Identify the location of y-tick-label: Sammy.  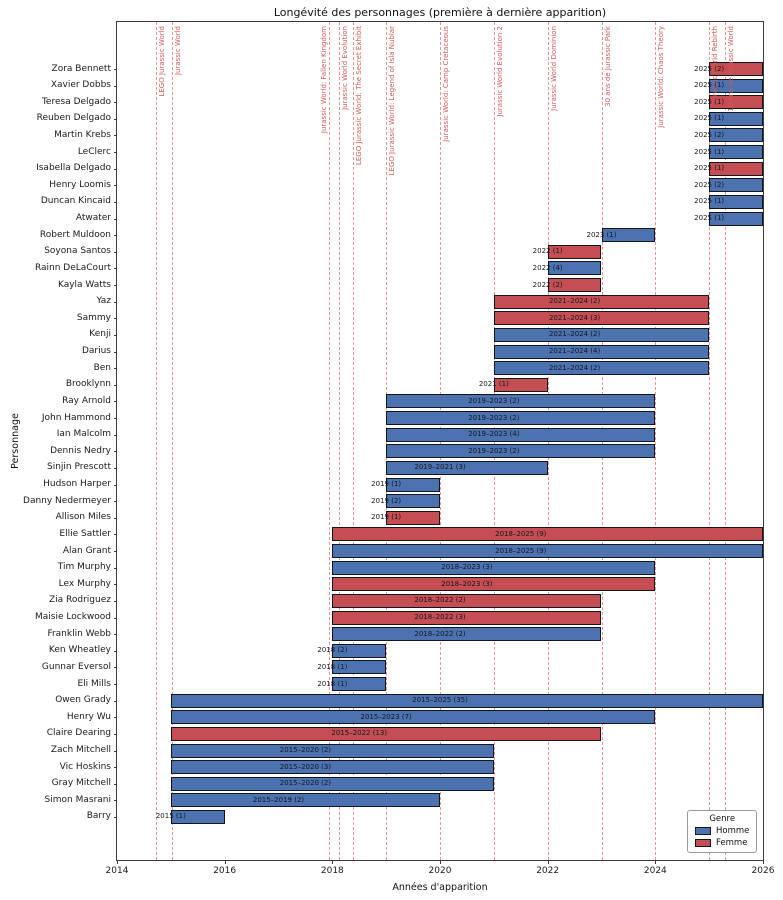
(93, 317).